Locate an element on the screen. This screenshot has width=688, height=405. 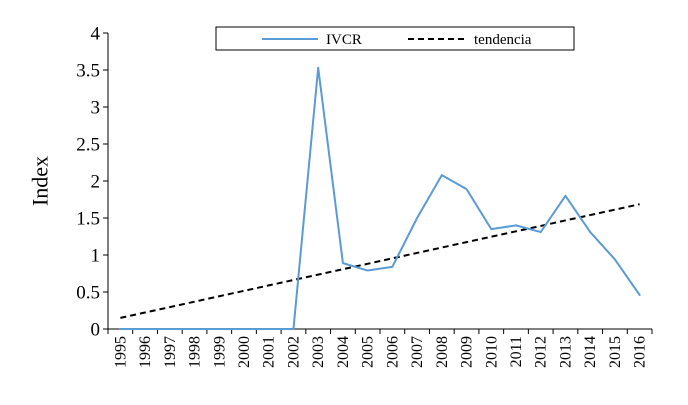
y-tick-label: 3.5 is located at coordinates (88, 71).